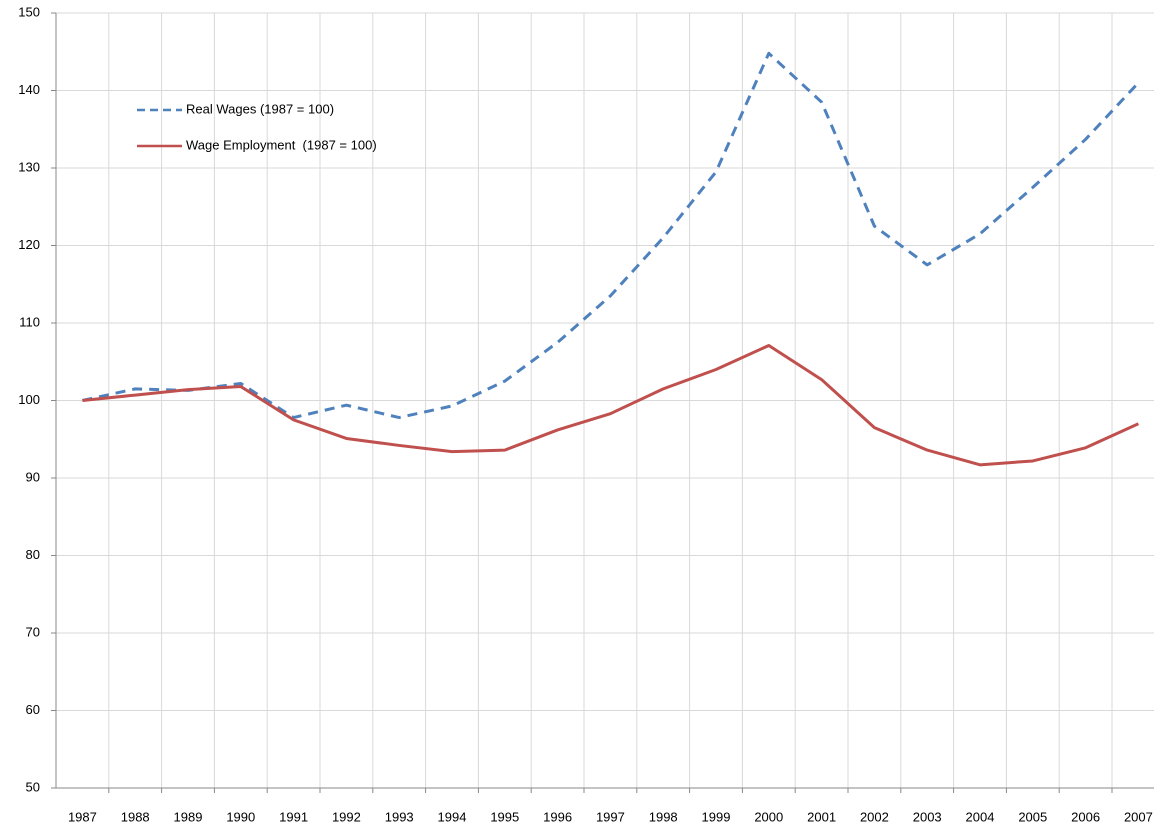 This screenshot has height=828, width=1154. Describe the element at coordinates (260, 108) in the screenshot. I see `legend-label: Real Wages (1987 = 100)` at that location.